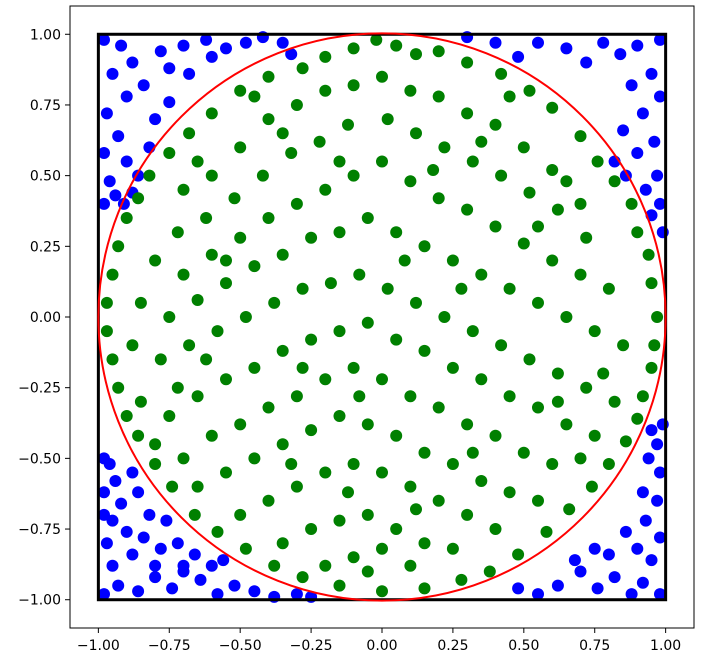 The image size is (703, 666). Describe the element at coordinates (98, 646) in the screenshot. I see `x-tick-label: −1.00` at that location.